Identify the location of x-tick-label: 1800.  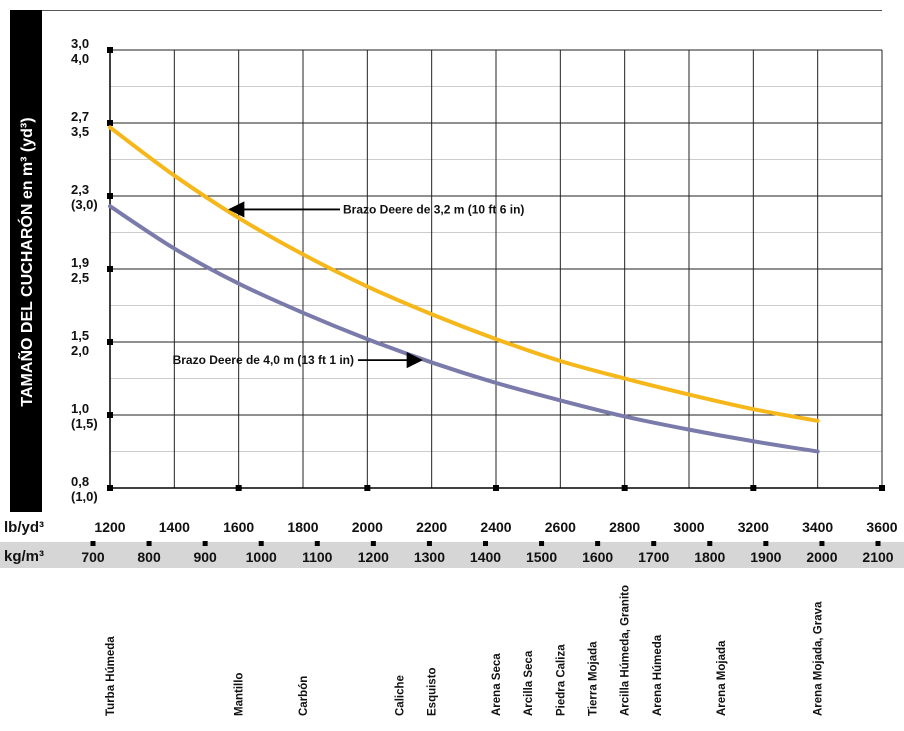
(302, 527).